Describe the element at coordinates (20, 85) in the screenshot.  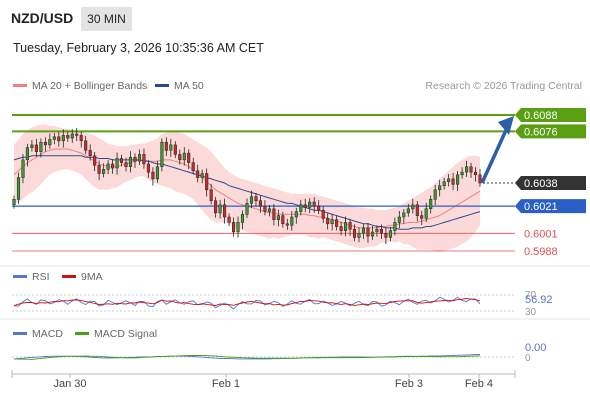
I see `ma20-swatch-icon` at that location.